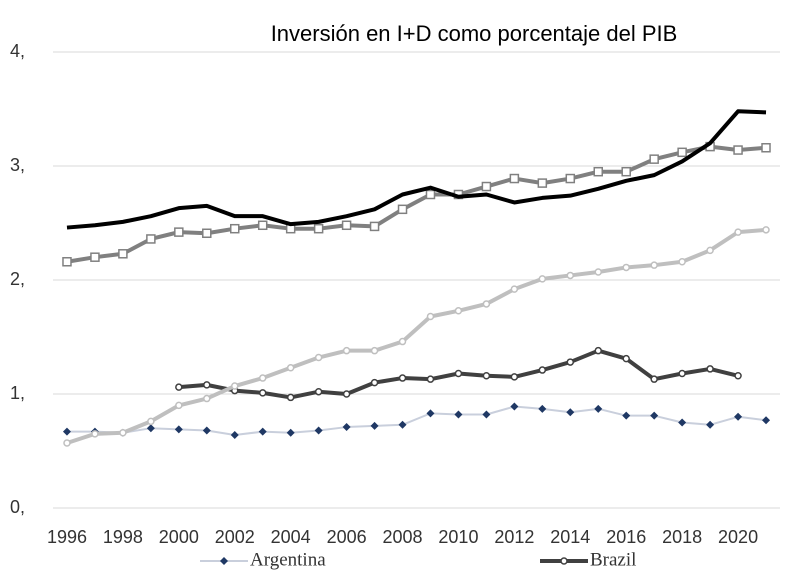  I want to click on x-tick-label: 2018, so click(682, 537).